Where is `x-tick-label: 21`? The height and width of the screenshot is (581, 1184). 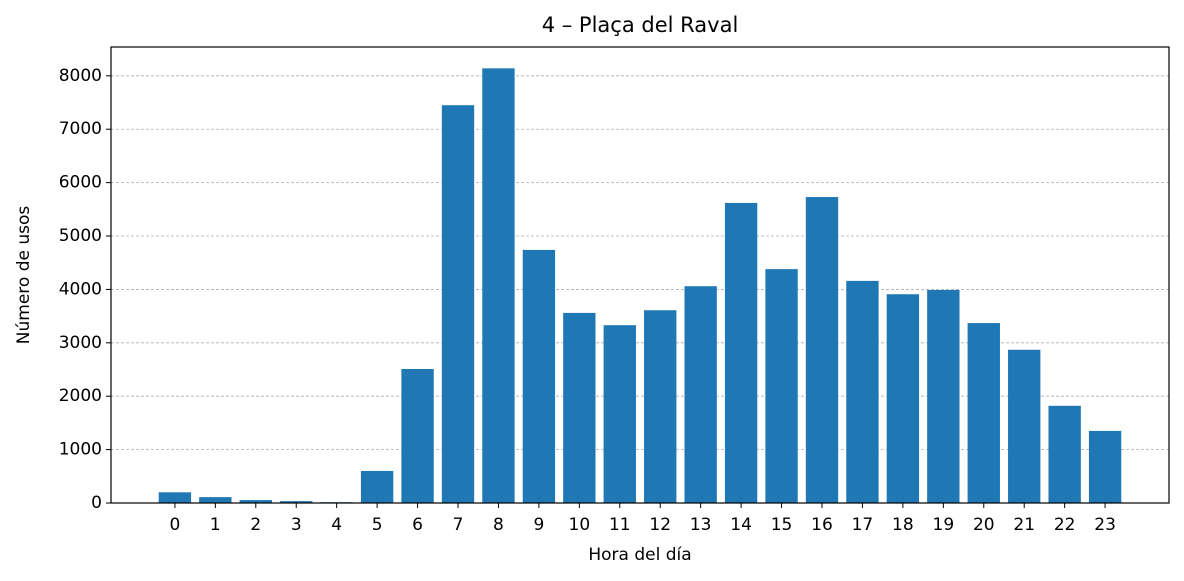 x-tick-label: 21 is located at coordinates (1024, 525).